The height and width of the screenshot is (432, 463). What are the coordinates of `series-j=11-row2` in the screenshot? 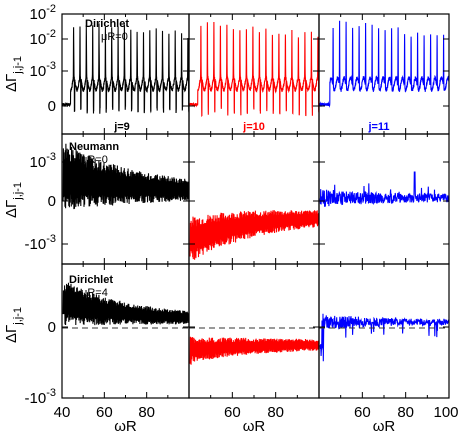 It's located at (384, 337).